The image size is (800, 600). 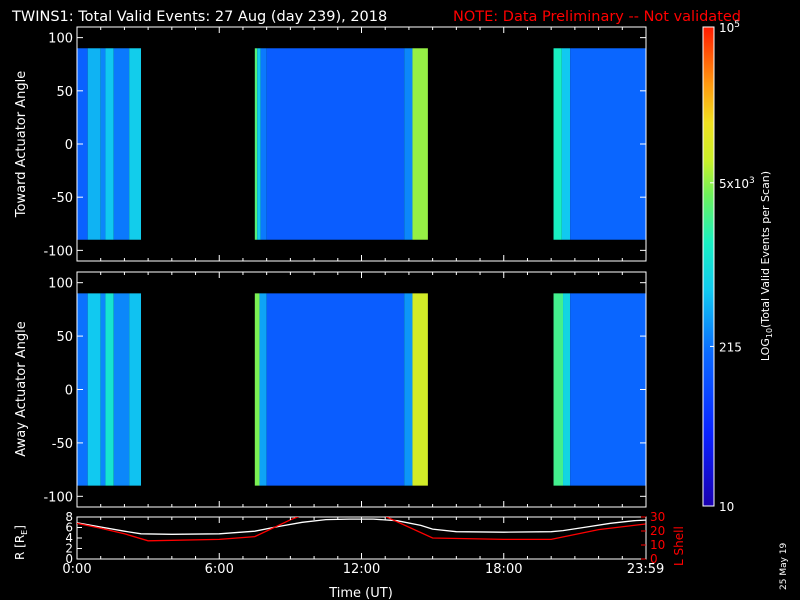 What do you see at coordinates (784, 566) in the screenshot?
I see `date-stamp: 25 May 19` at bounding box center [784, 566].